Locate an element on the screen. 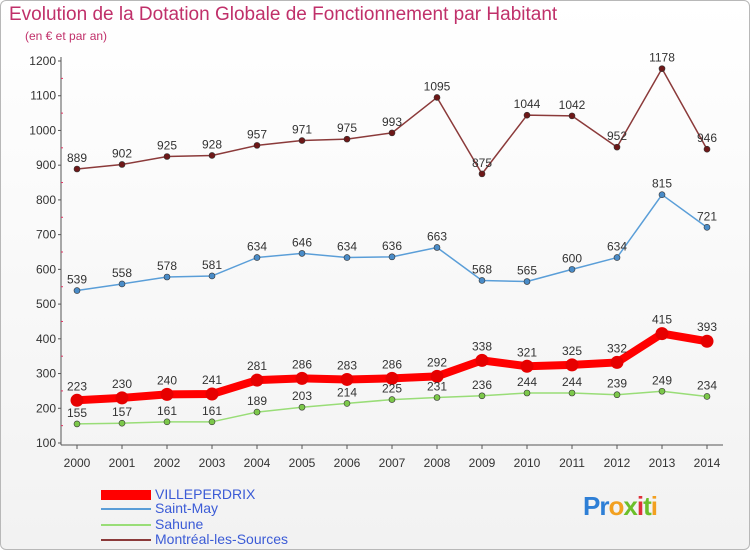  data-label-sahune: 189 is located at coordinates (257, 401).